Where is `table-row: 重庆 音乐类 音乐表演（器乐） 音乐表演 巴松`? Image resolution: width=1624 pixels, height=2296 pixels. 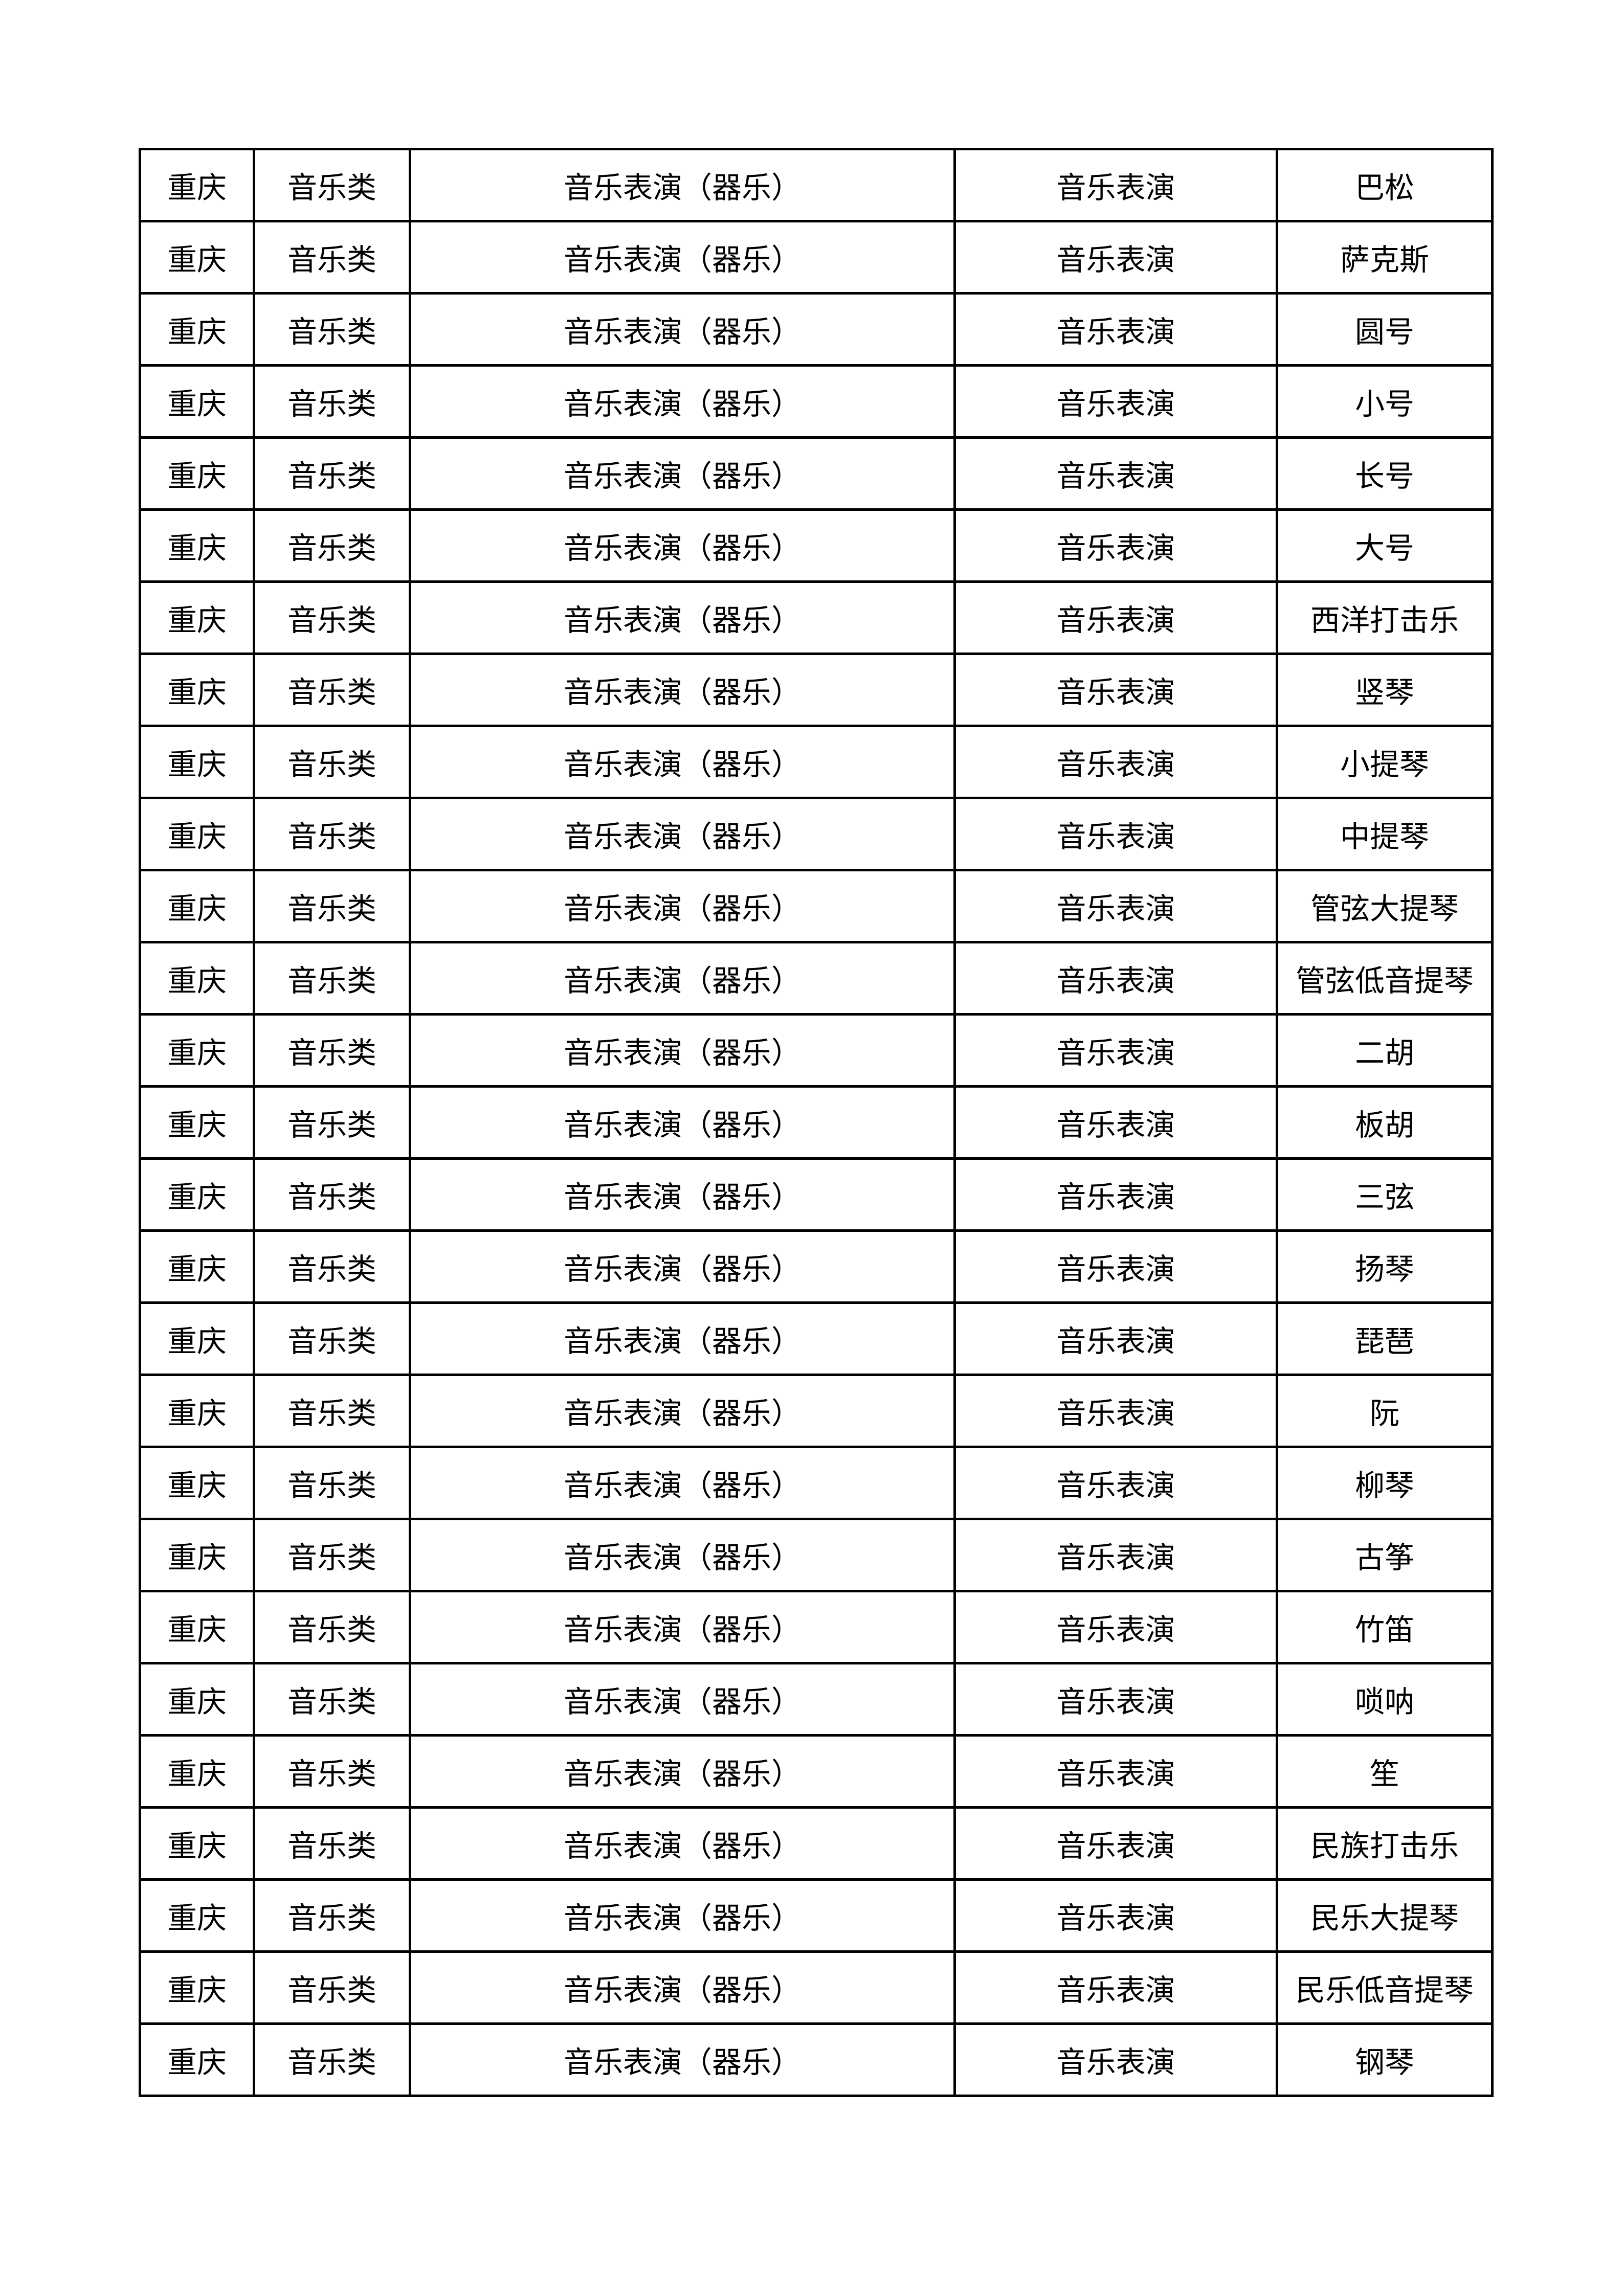 table-row: 重庆 音乐类 音乐表演（器乐） 音乐表演 巴松 is located at coordinates (816, 185).